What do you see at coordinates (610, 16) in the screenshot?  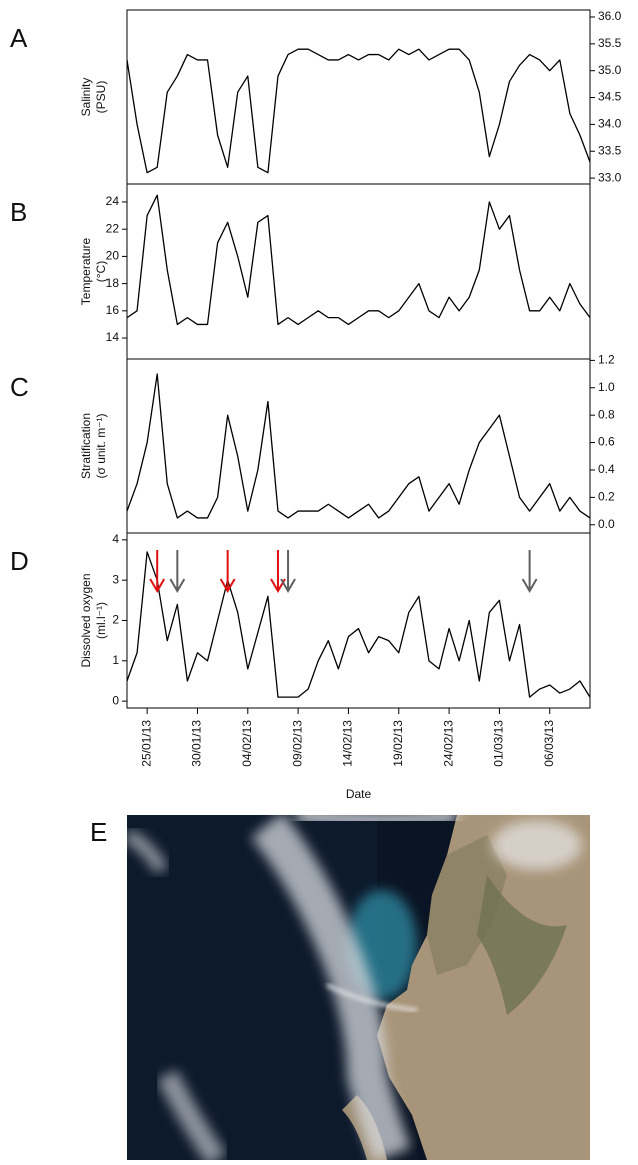 I see `y-tick-label: 36.0` at bounding box center [610, 16].